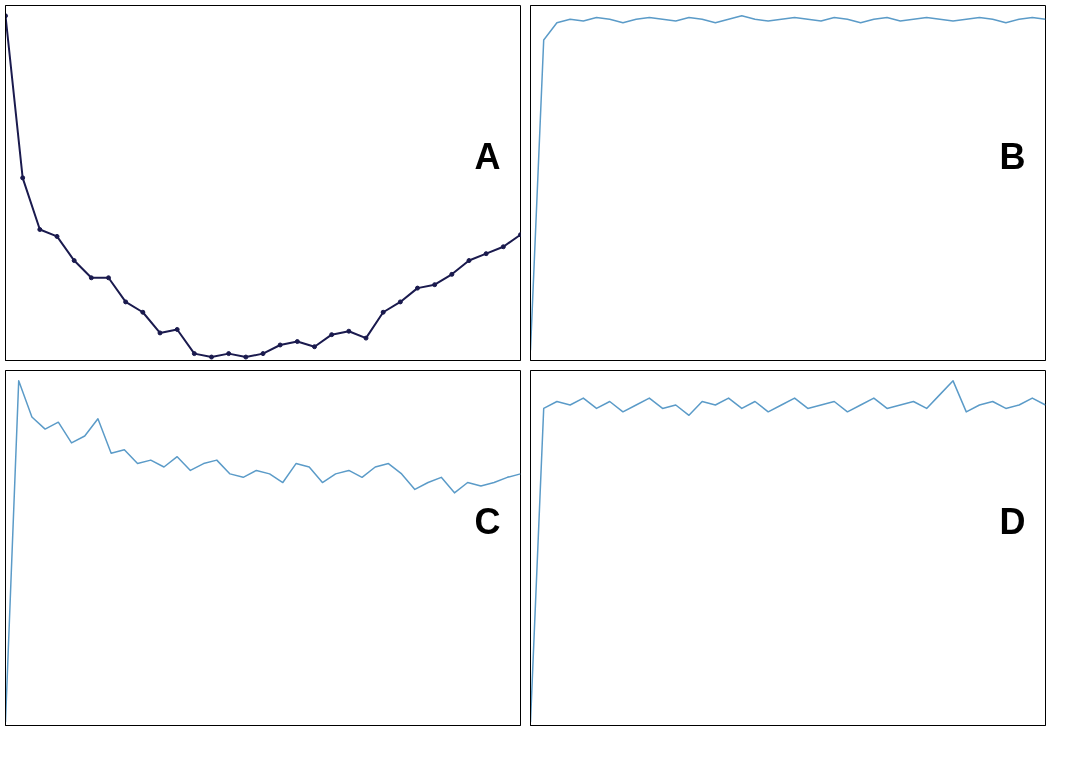  Describe the element at coordinates (1012, 521) in the screenshot. I see `text: D` at that location.